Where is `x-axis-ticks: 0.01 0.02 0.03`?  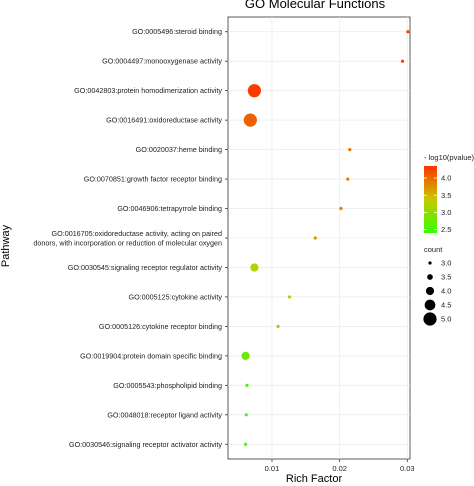 x-axis-ticks: 0.01 0.02 0.03 is located at coordinates (340, 466).